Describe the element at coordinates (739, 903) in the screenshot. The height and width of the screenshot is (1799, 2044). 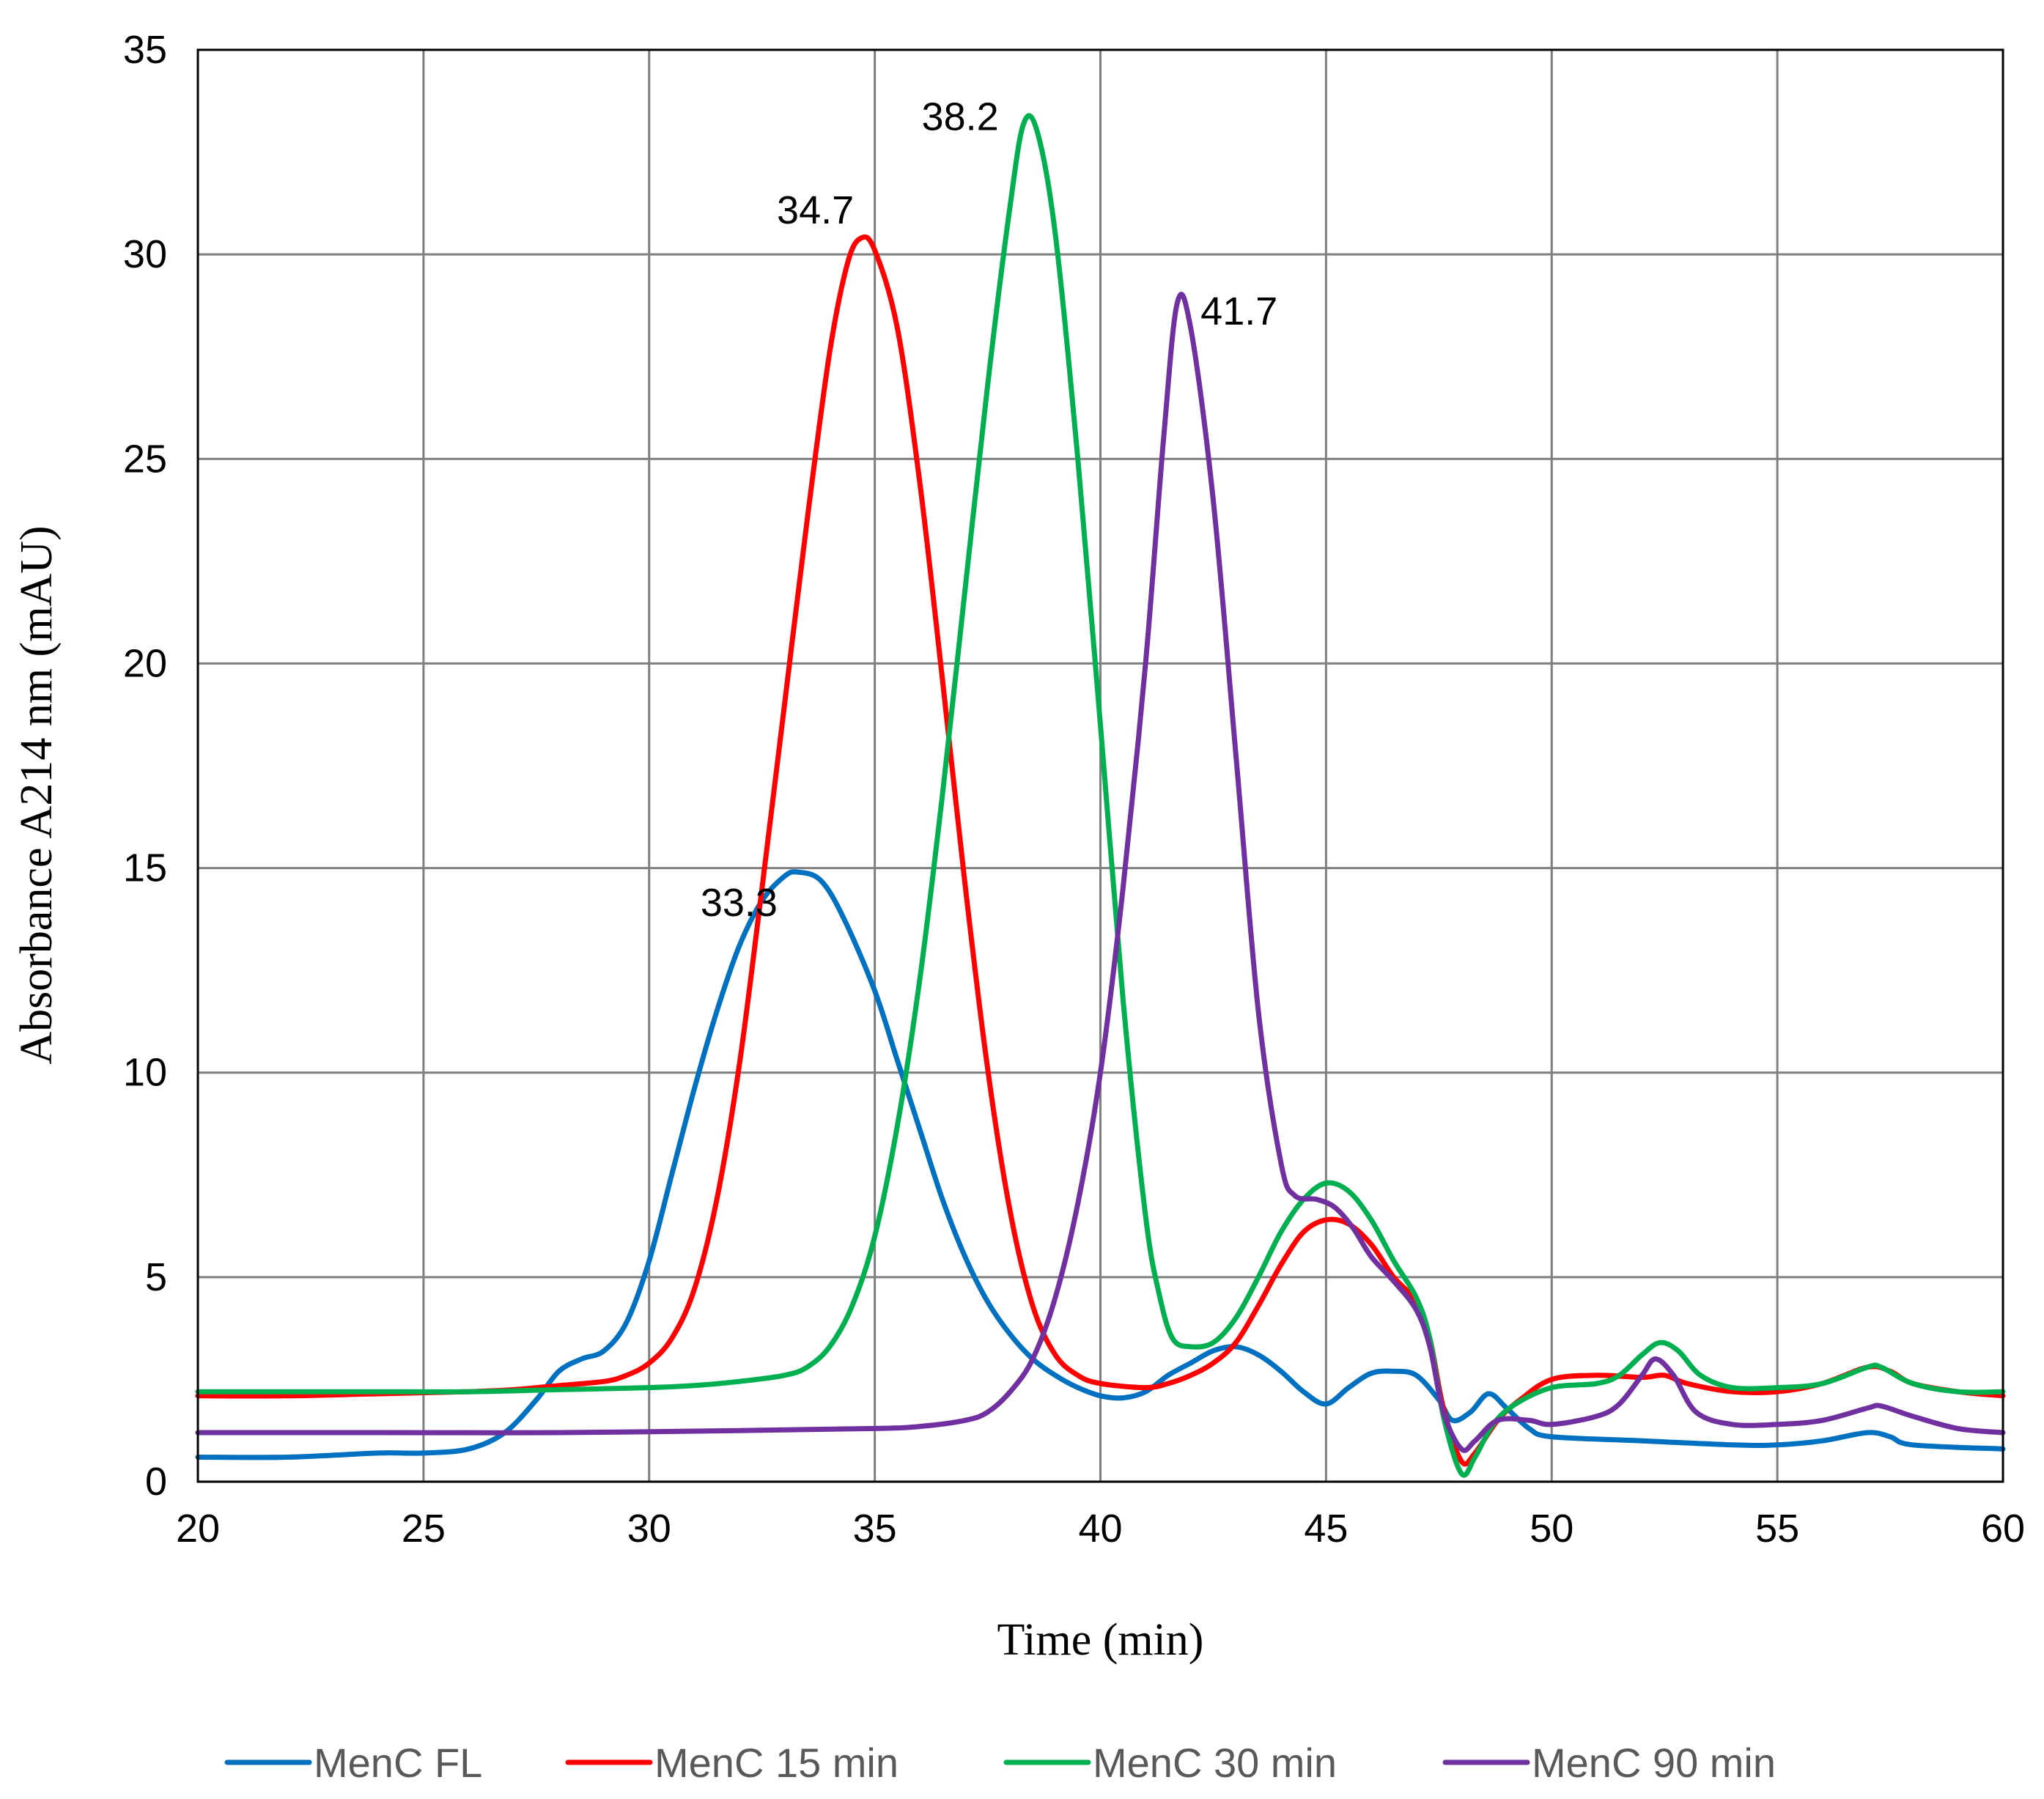
I see `peak-label: 33.3` at that location.